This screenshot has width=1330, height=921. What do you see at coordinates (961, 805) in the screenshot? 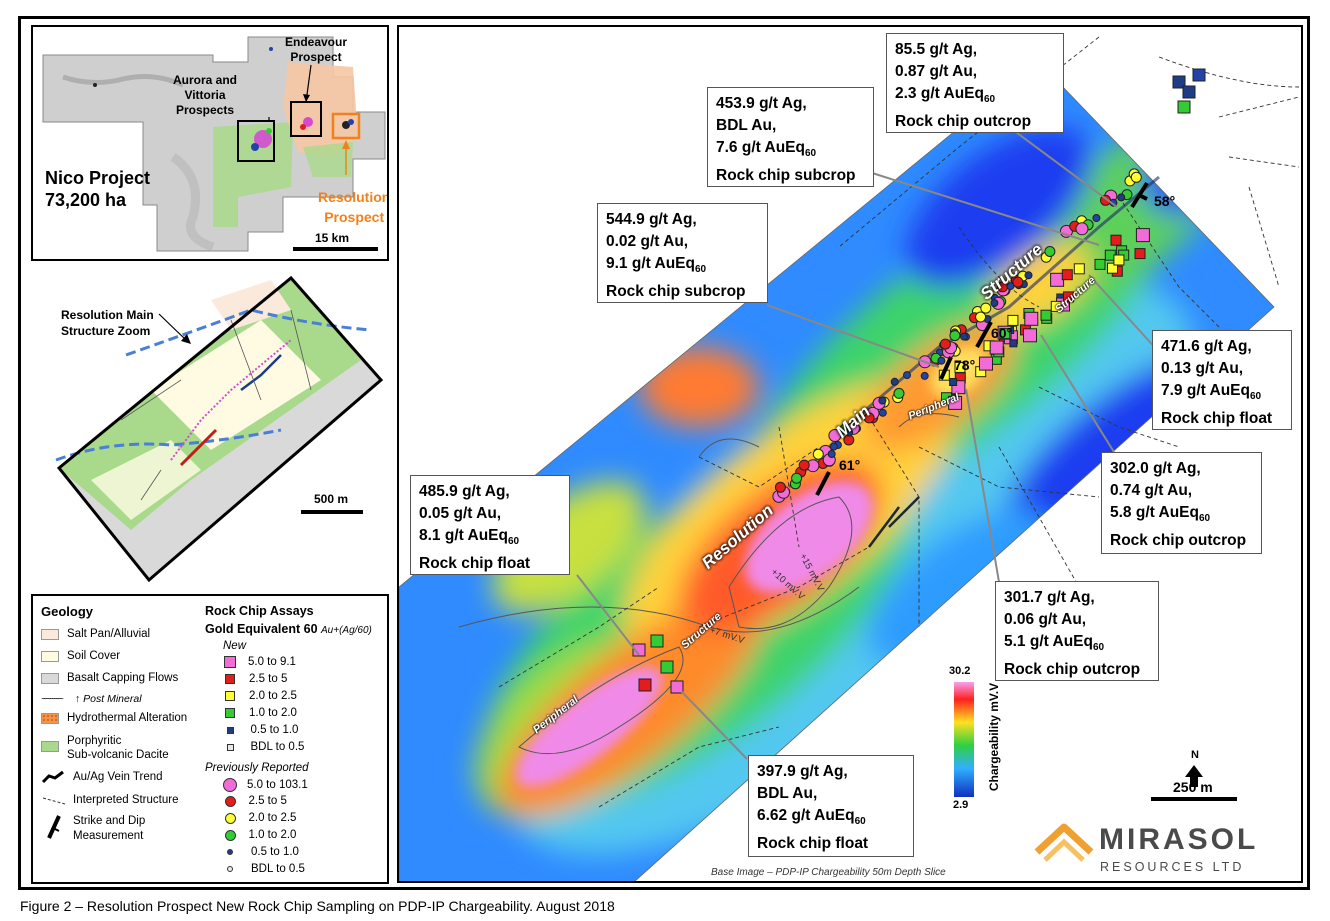
I see `colorbar-min: 2.9` at bounding box center [961, 805].